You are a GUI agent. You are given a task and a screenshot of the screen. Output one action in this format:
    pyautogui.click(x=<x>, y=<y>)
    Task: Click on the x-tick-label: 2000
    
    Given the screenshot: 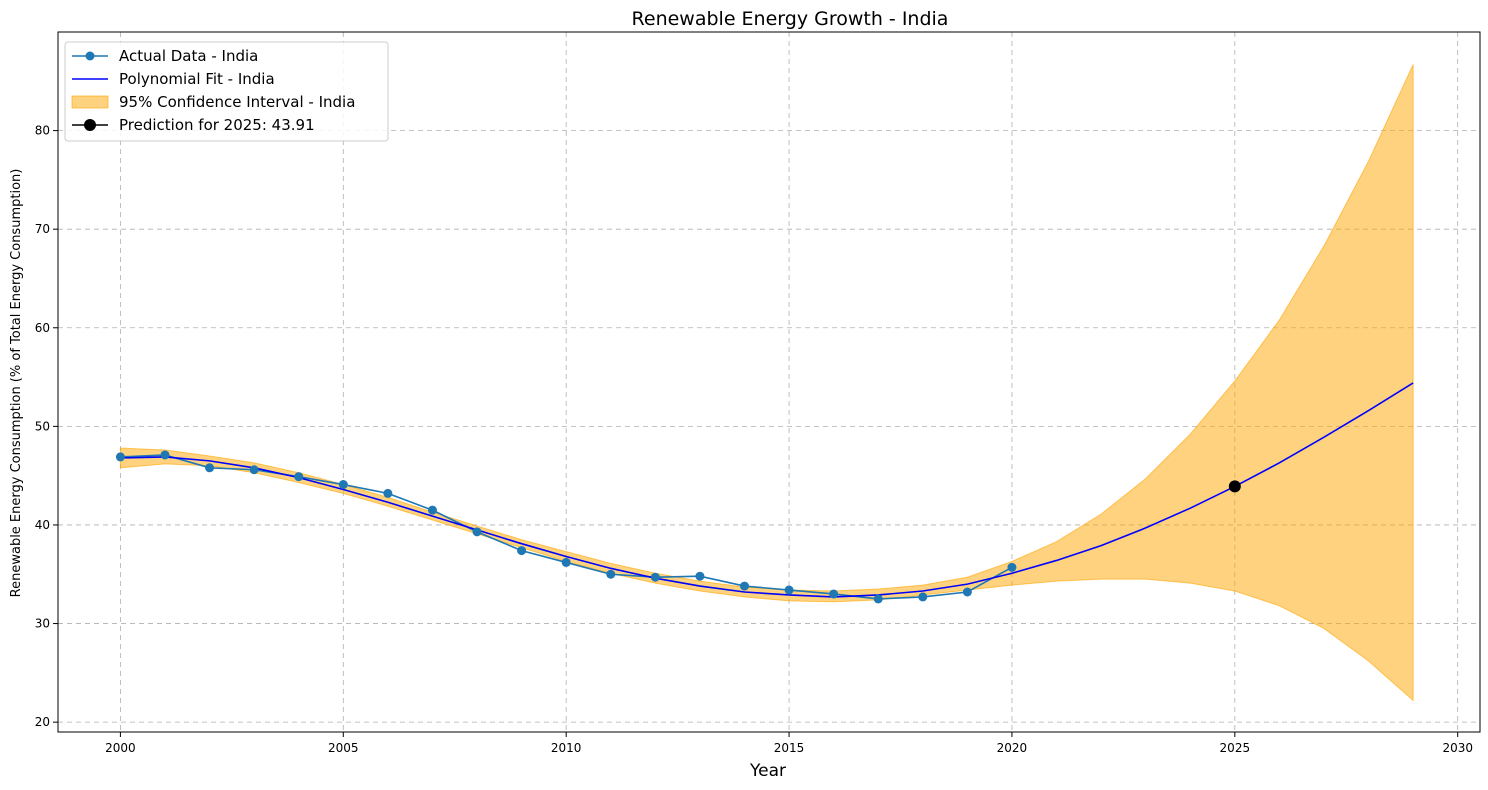 What is the action you would take?
    pyautogui.click(x=120, y=748)
    